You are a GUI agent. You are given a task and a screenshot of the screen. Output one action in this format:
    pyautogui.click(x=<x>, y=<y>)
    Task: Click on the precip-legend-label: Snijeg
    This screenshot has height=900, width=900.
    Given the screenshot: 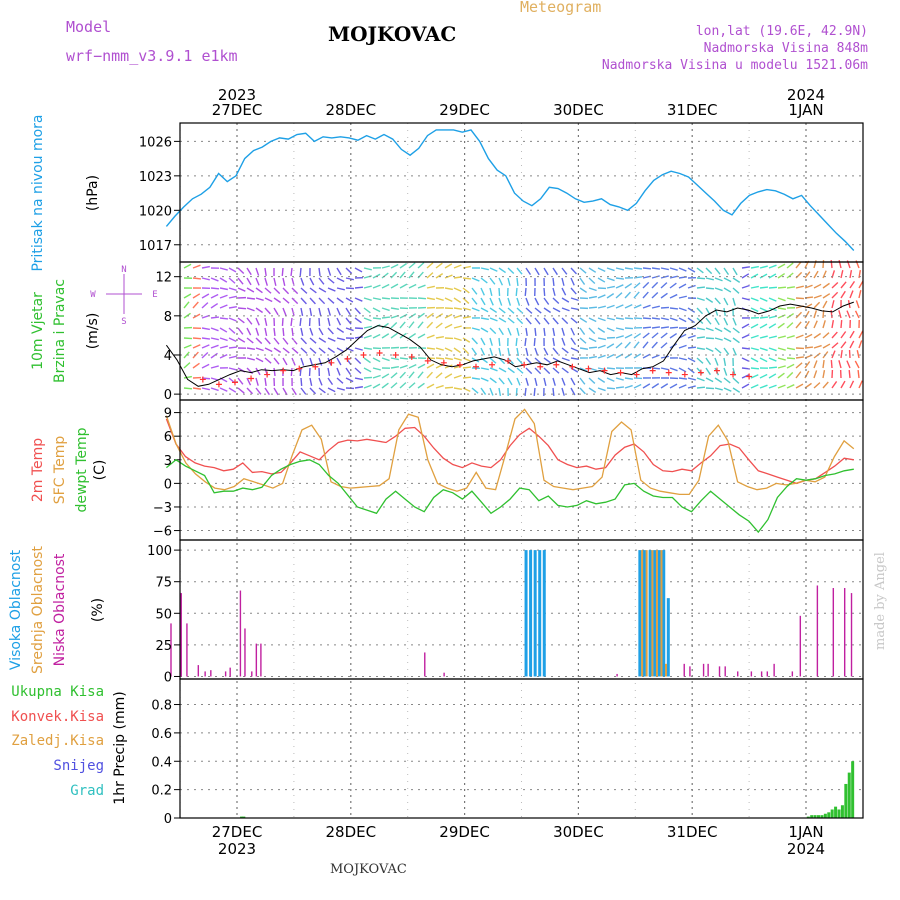 What is the action you would take?
    pyautogui.click(x=78, y=766)
    